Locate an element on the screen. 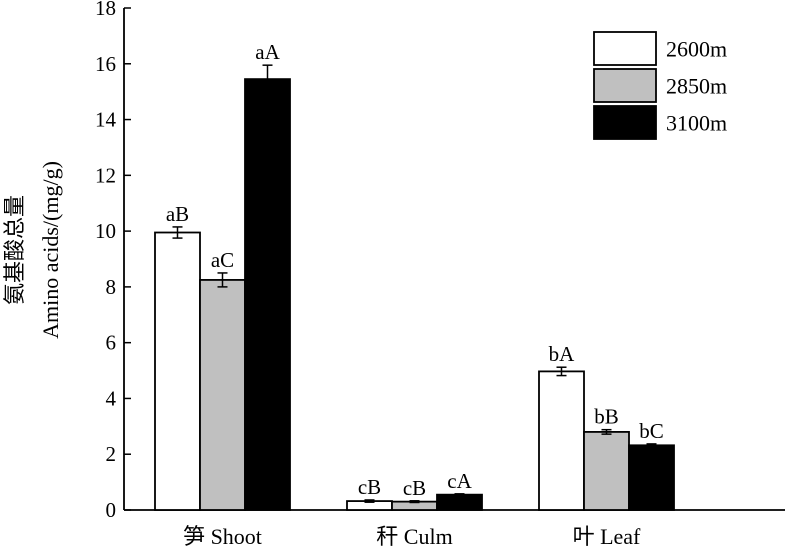 The width and height of the screenshot is (800, 551). x-tick-label: 笋 Shoot is located at coordinates (222, 536).